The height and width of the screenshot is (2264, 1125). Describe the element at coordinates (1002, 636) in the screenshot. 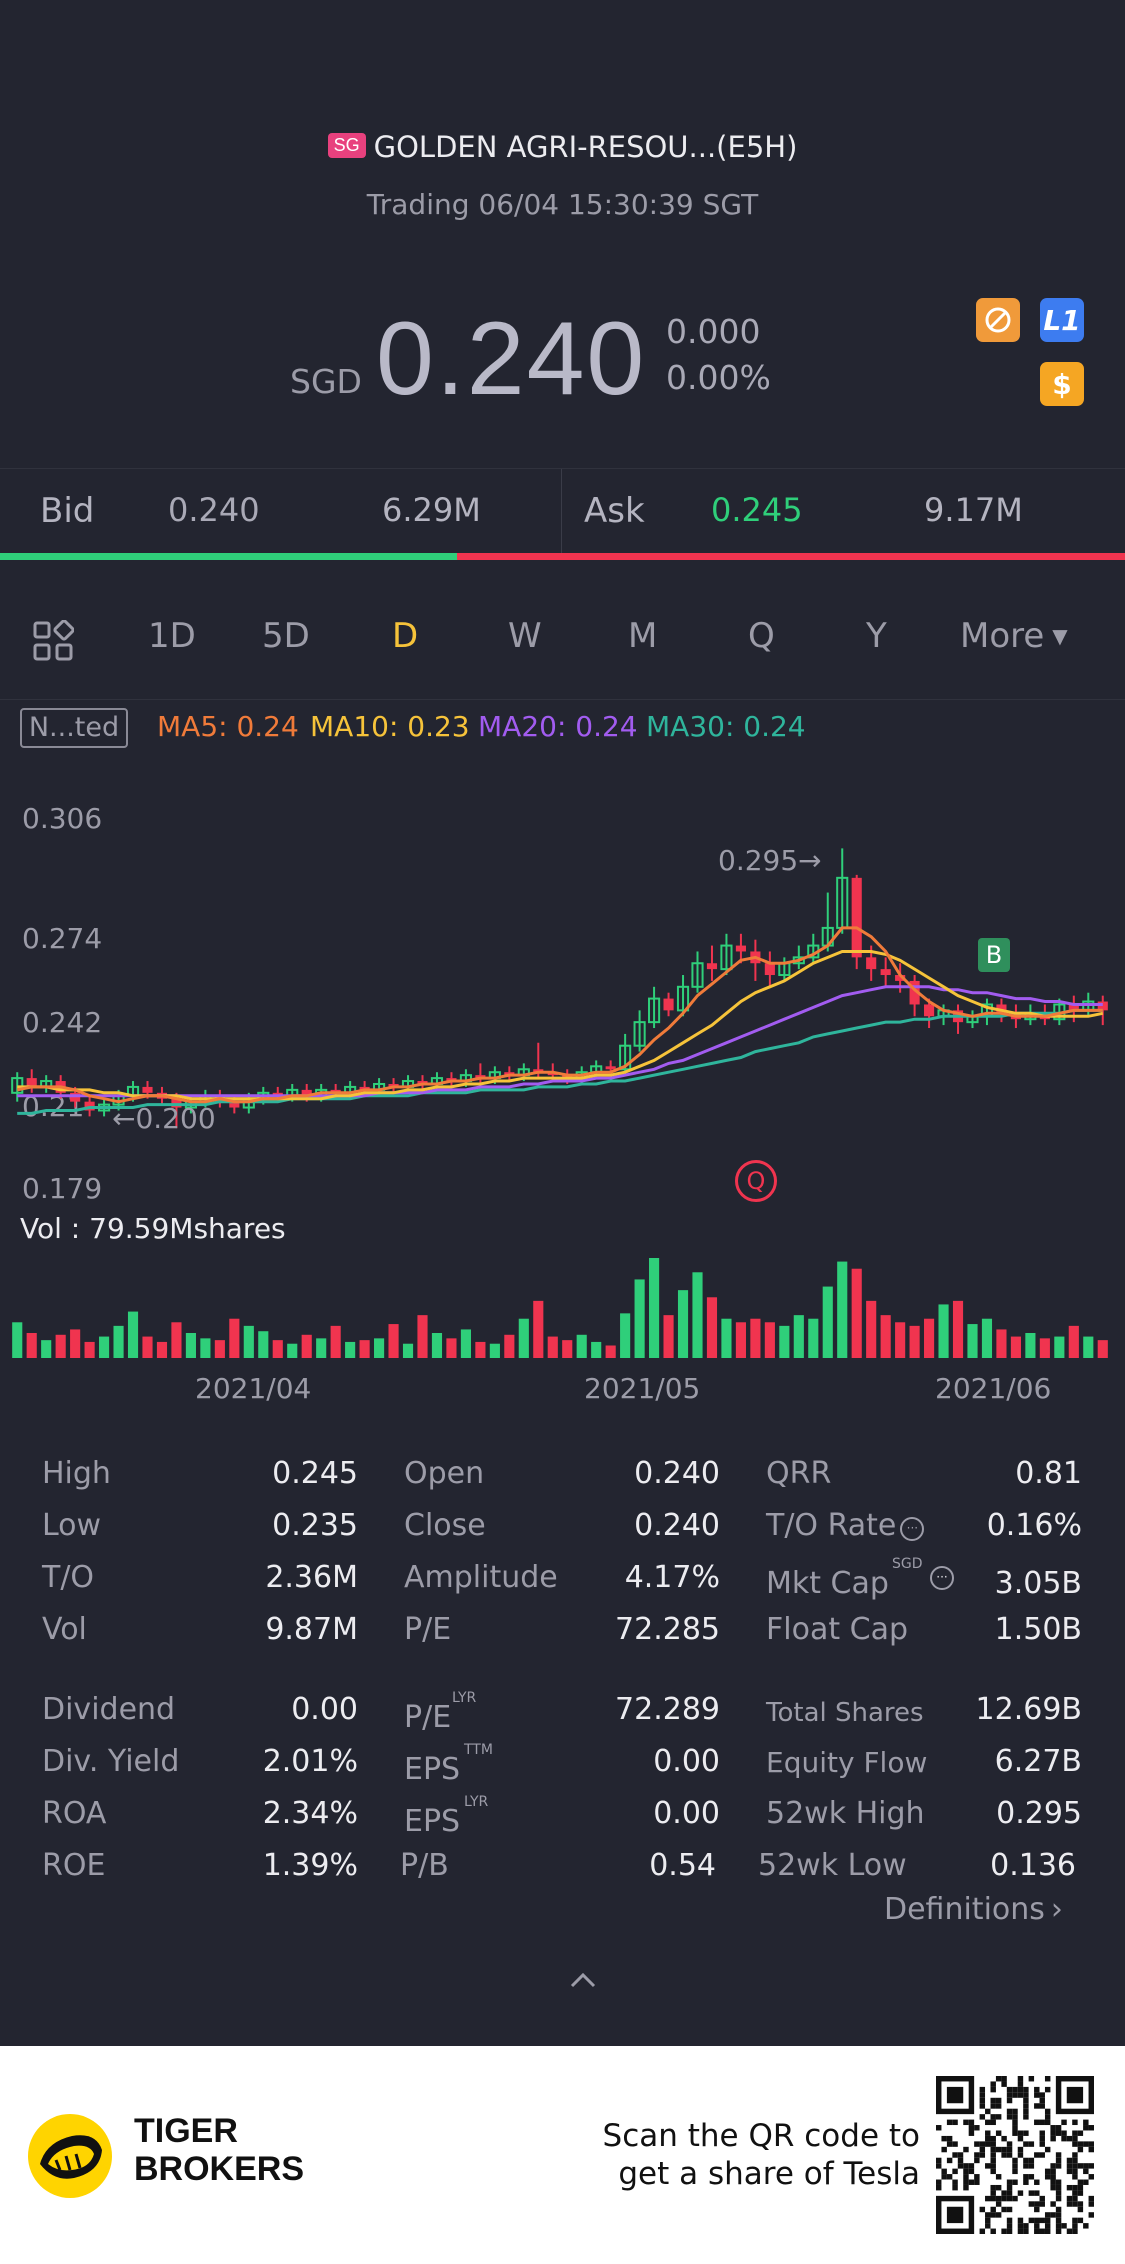

I see `more-label: More` at that location.